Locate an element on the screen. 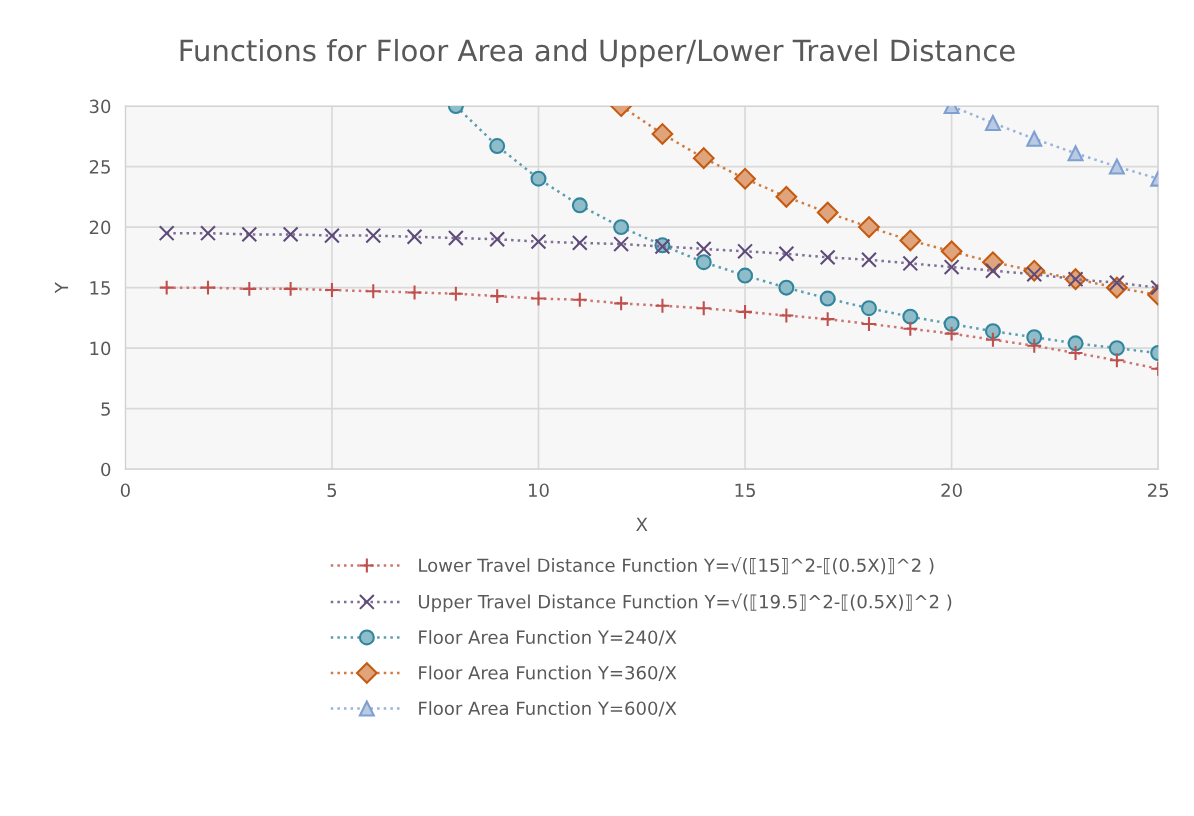 This screenshot has height=816, width=1194. x-tick-label: 10 is located at coordinates (538, 490).